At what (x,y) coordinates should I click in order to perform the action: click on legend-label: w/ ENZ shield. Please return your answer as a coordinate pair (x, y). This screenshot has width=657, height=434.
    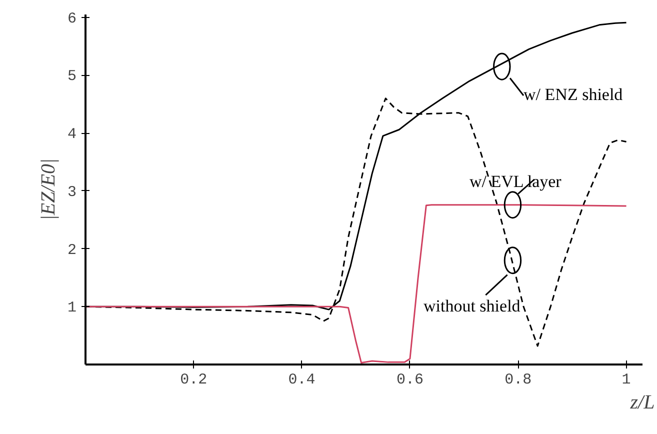
    Looking at the image, I should click on (574, 94).